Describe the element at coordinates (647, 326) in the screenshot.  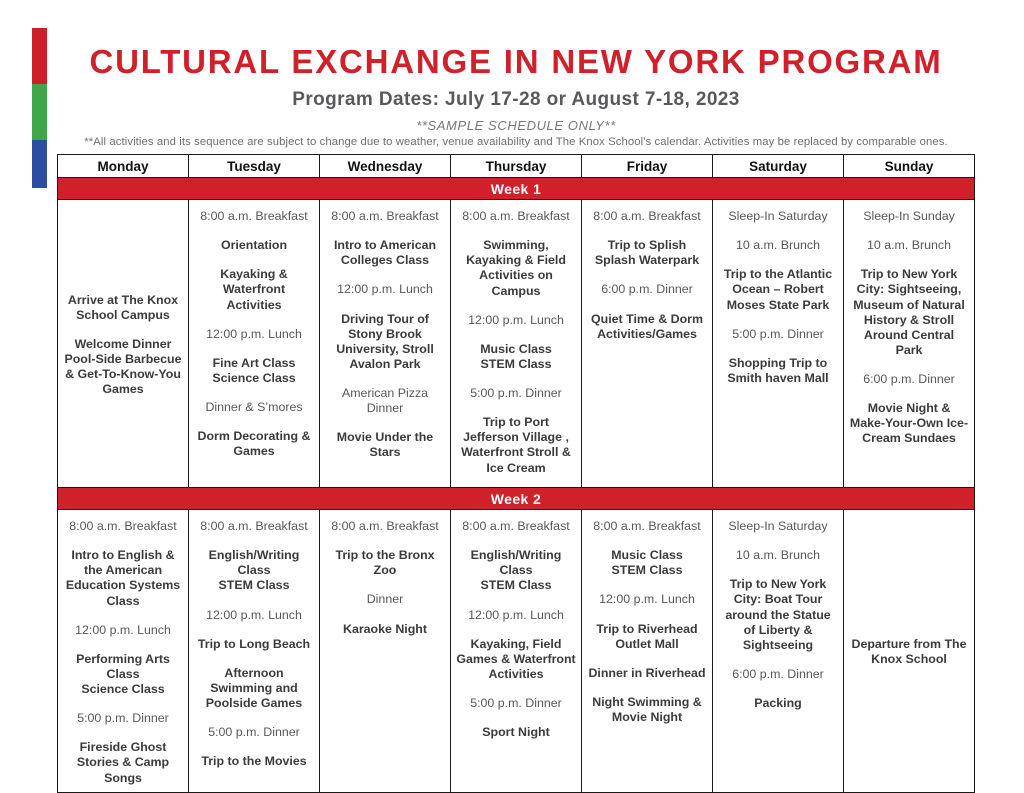
I see `schedule-item: Quiet Time & Dorm Activities/Games` at that location.